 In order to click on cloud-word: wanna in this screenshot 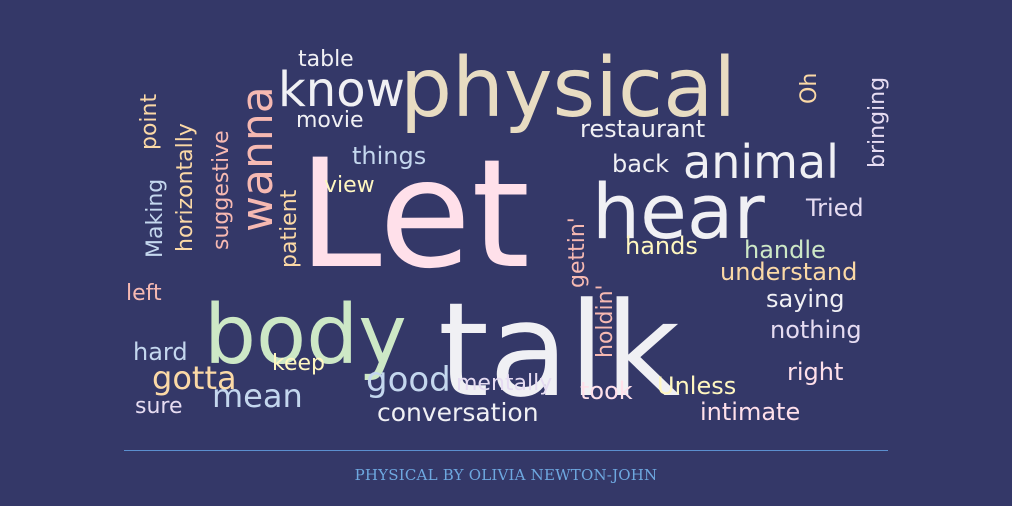, I will do `click(257, 159)`.